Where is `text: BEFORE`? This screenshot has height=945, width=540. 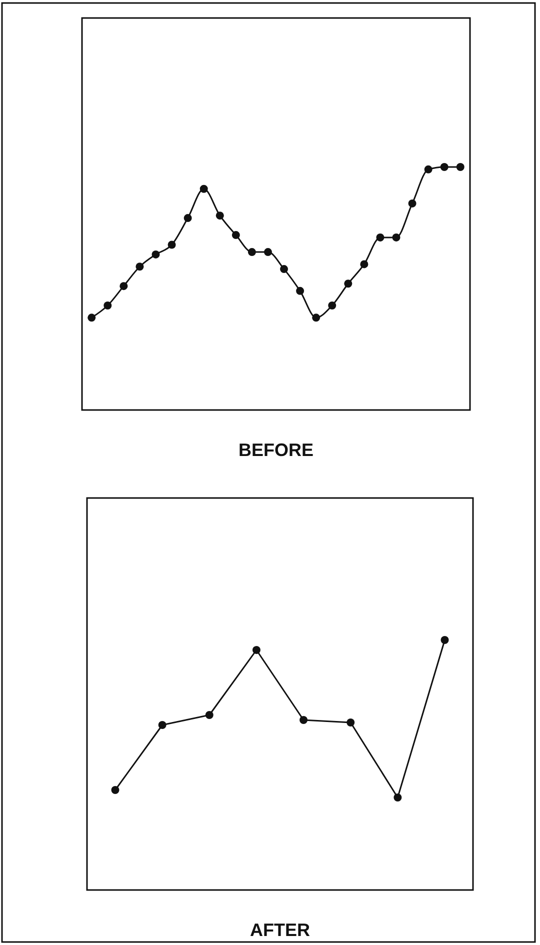 text: BEFORE is located at coordinates (276, 450).